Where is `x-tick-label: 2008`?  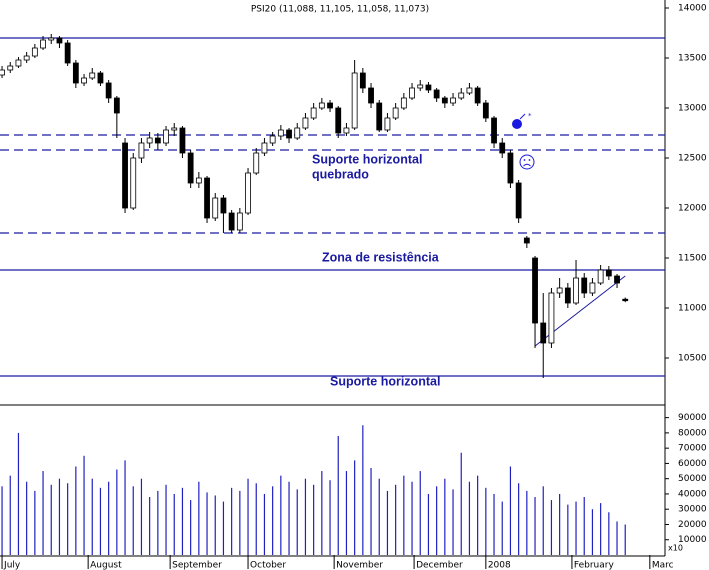
x-tick-label: 2008 is located at coordinates (499, 565).